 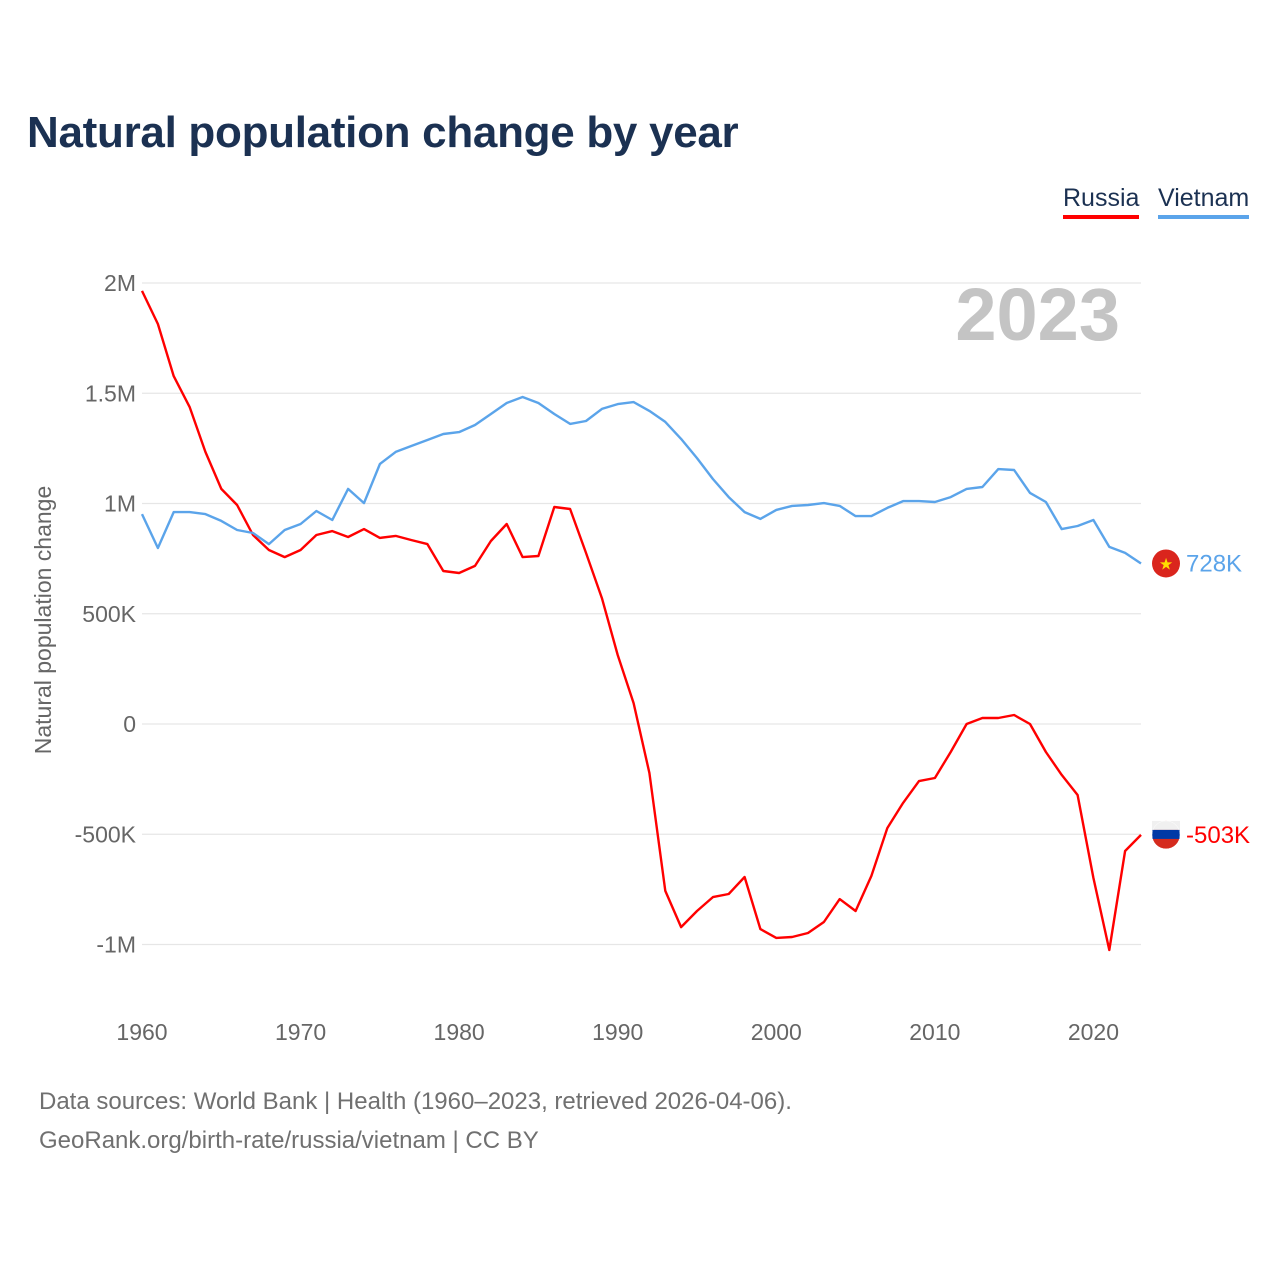 I want to click on flag-star-icon: ★, so click(x=1166, y=564).